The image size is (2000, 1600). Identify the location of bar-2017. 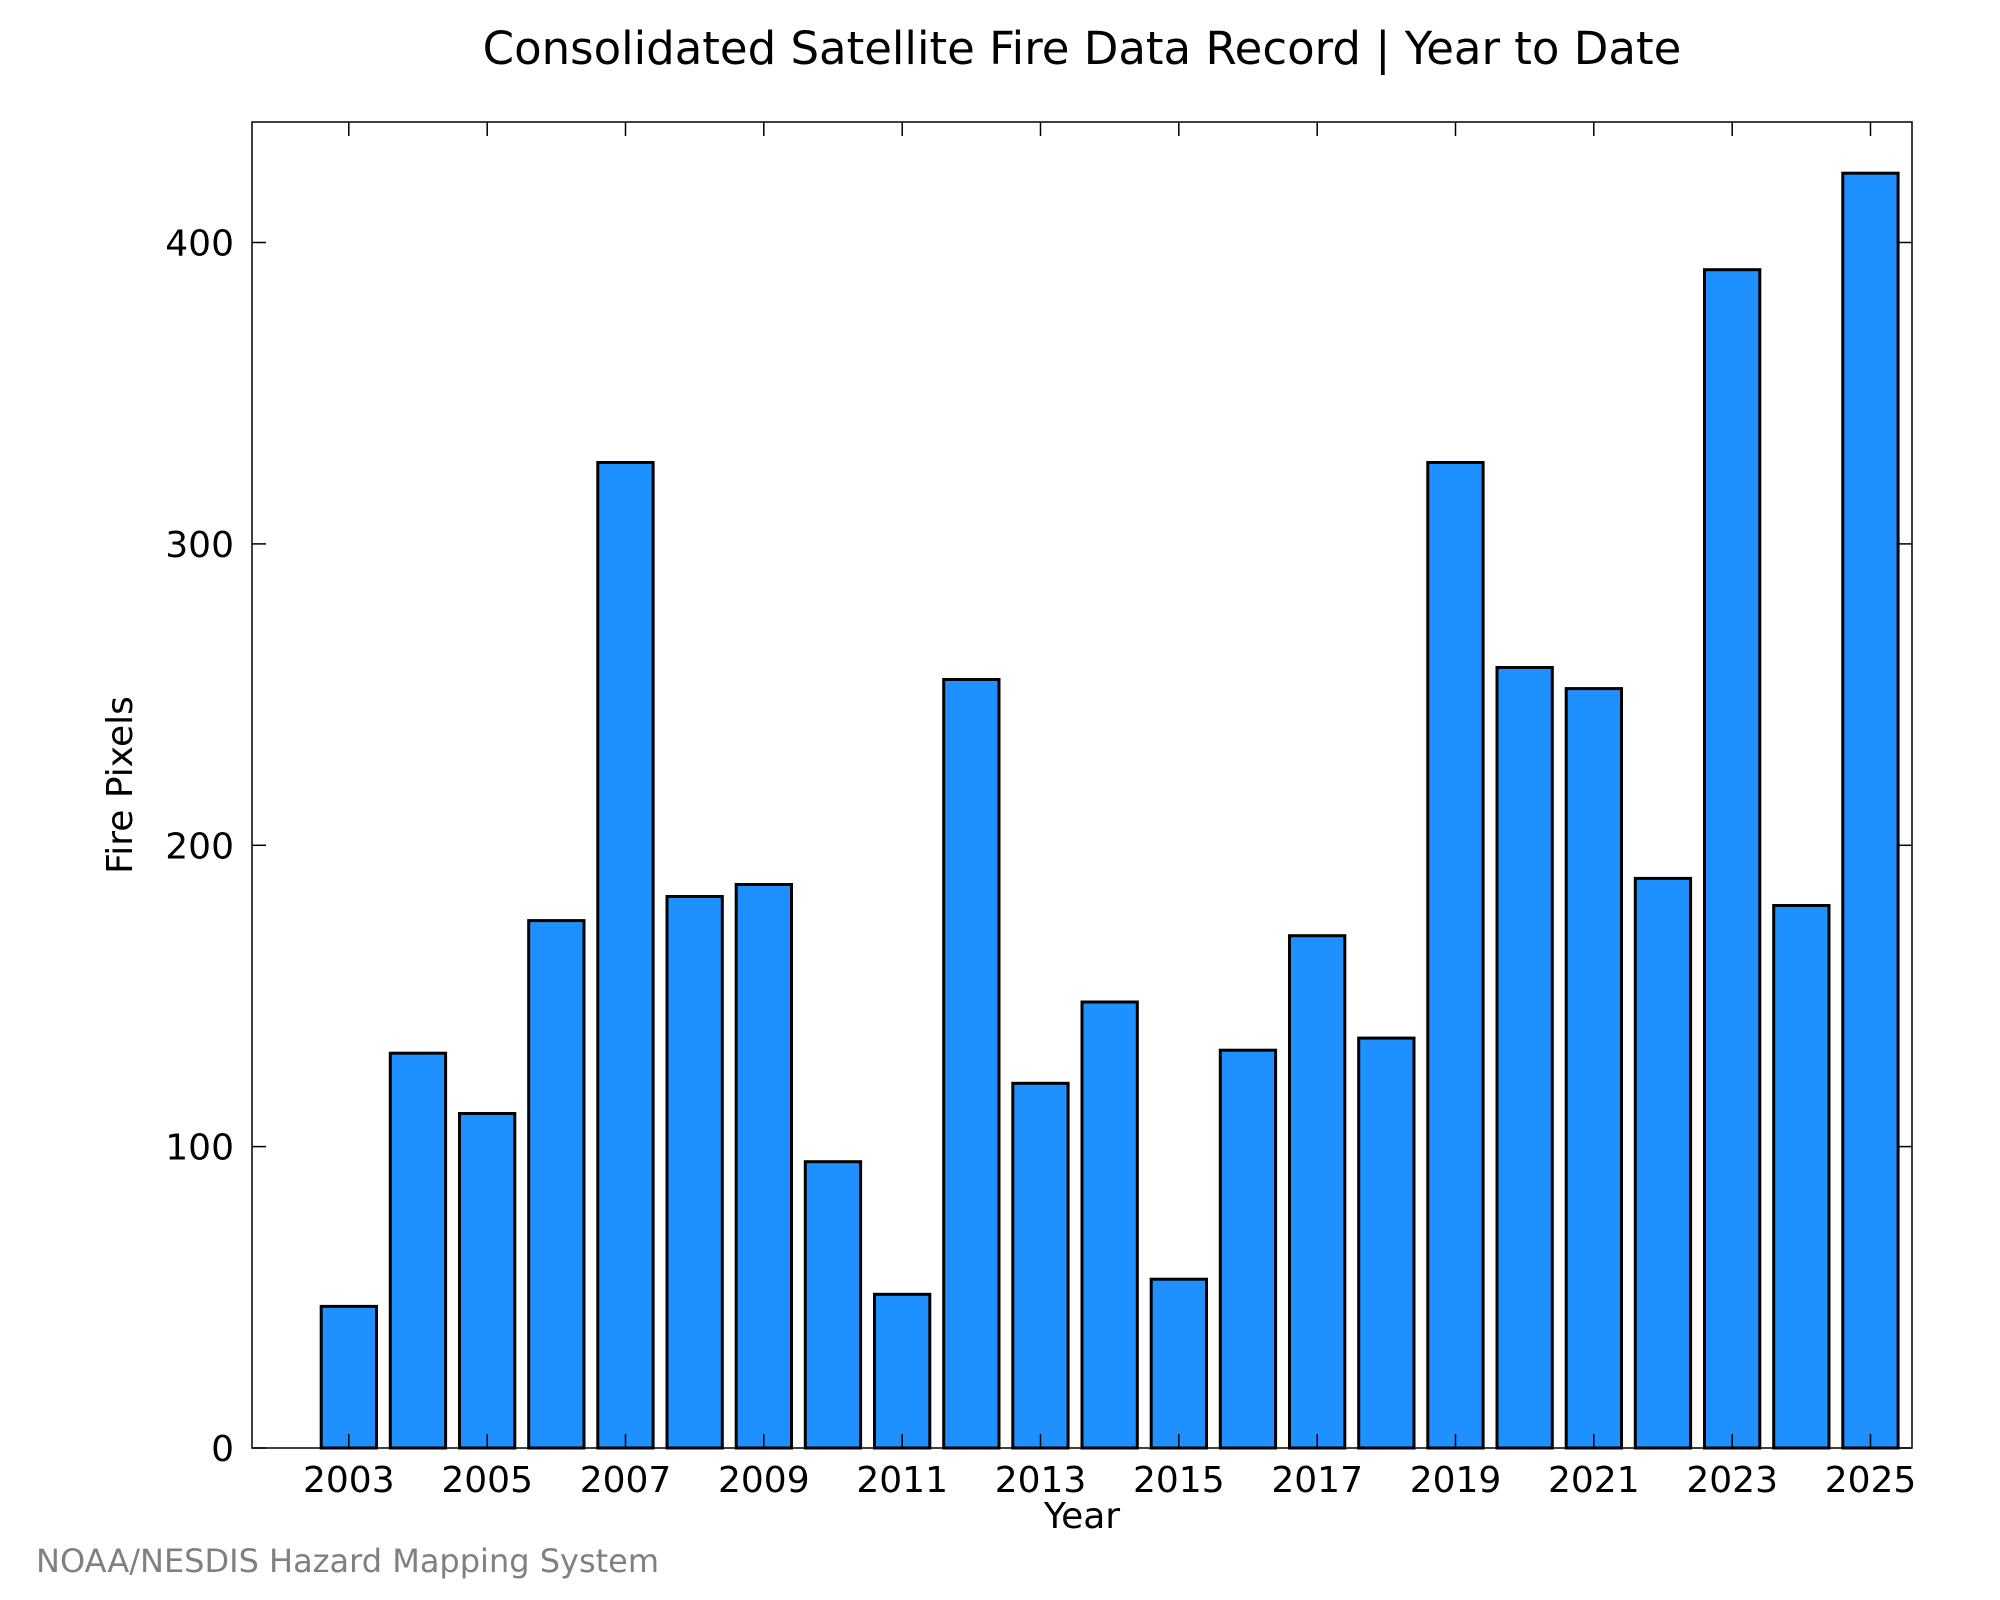
(1317, 1192).